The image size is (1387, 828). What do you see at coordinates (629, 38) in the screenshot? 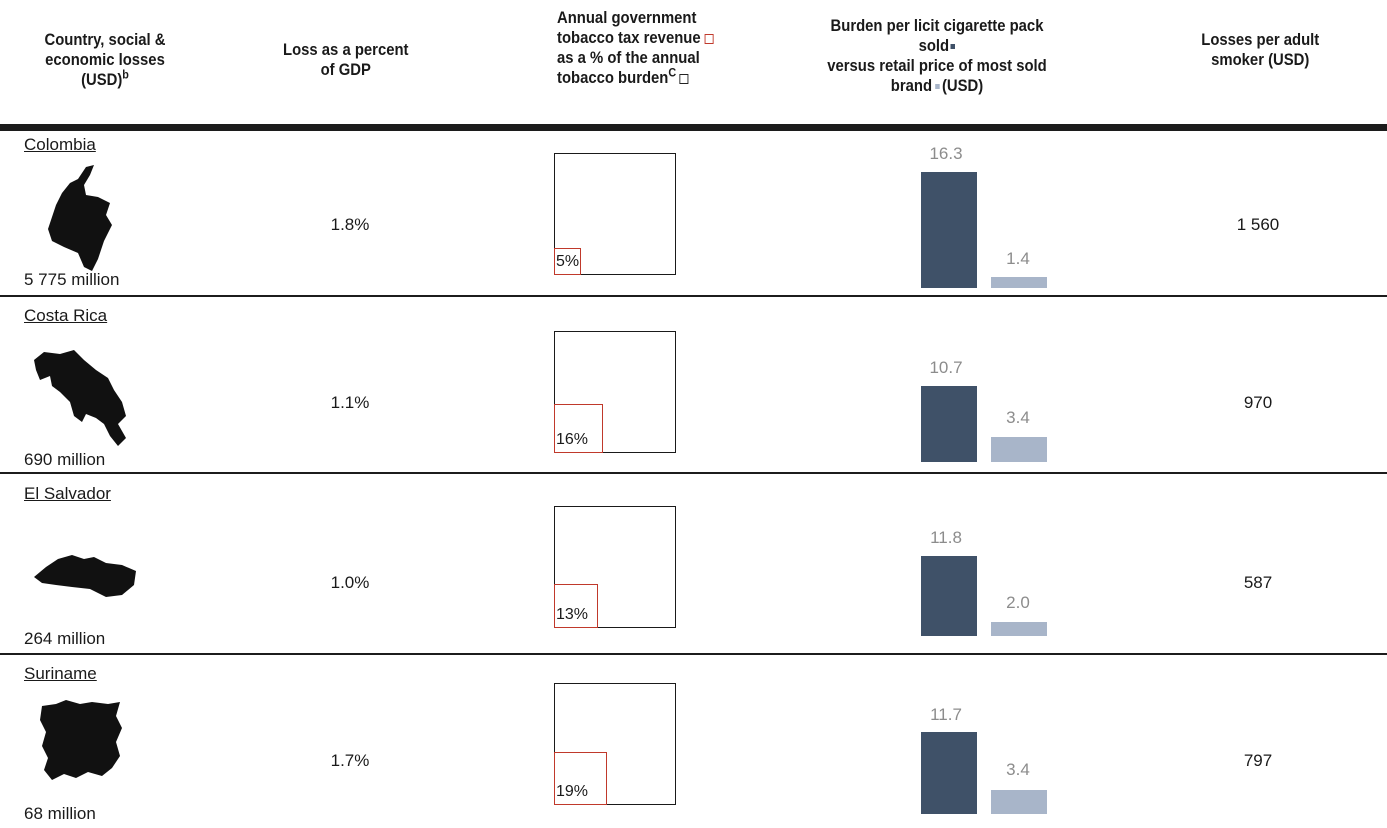
I see `header-tax-line2: tobacco tax revenue` at bounding box center [629, 38].